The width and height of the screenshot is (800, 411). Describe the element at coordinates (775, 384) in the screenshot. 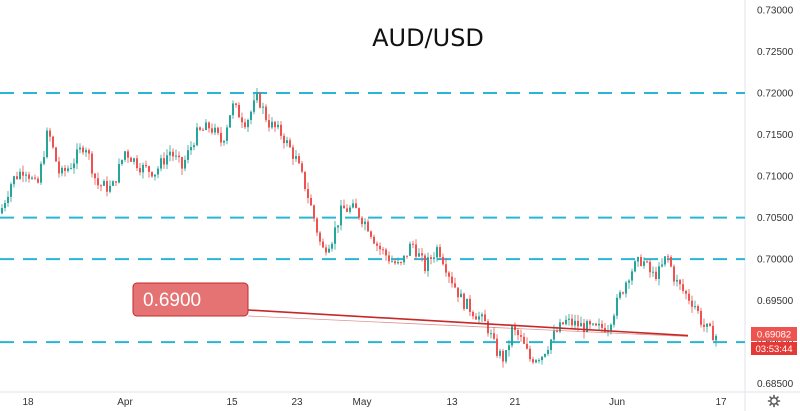

I see `y-tick-label: 0.68500` at that location.